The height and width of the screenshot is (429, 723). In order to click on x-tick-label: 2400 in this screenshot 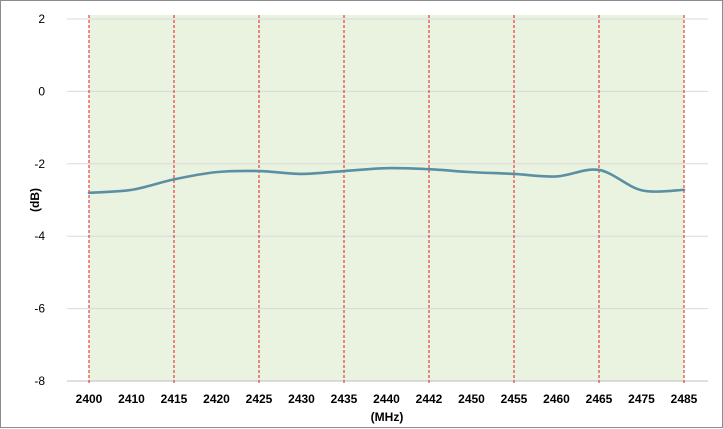, I will do `click(89, 399)`.